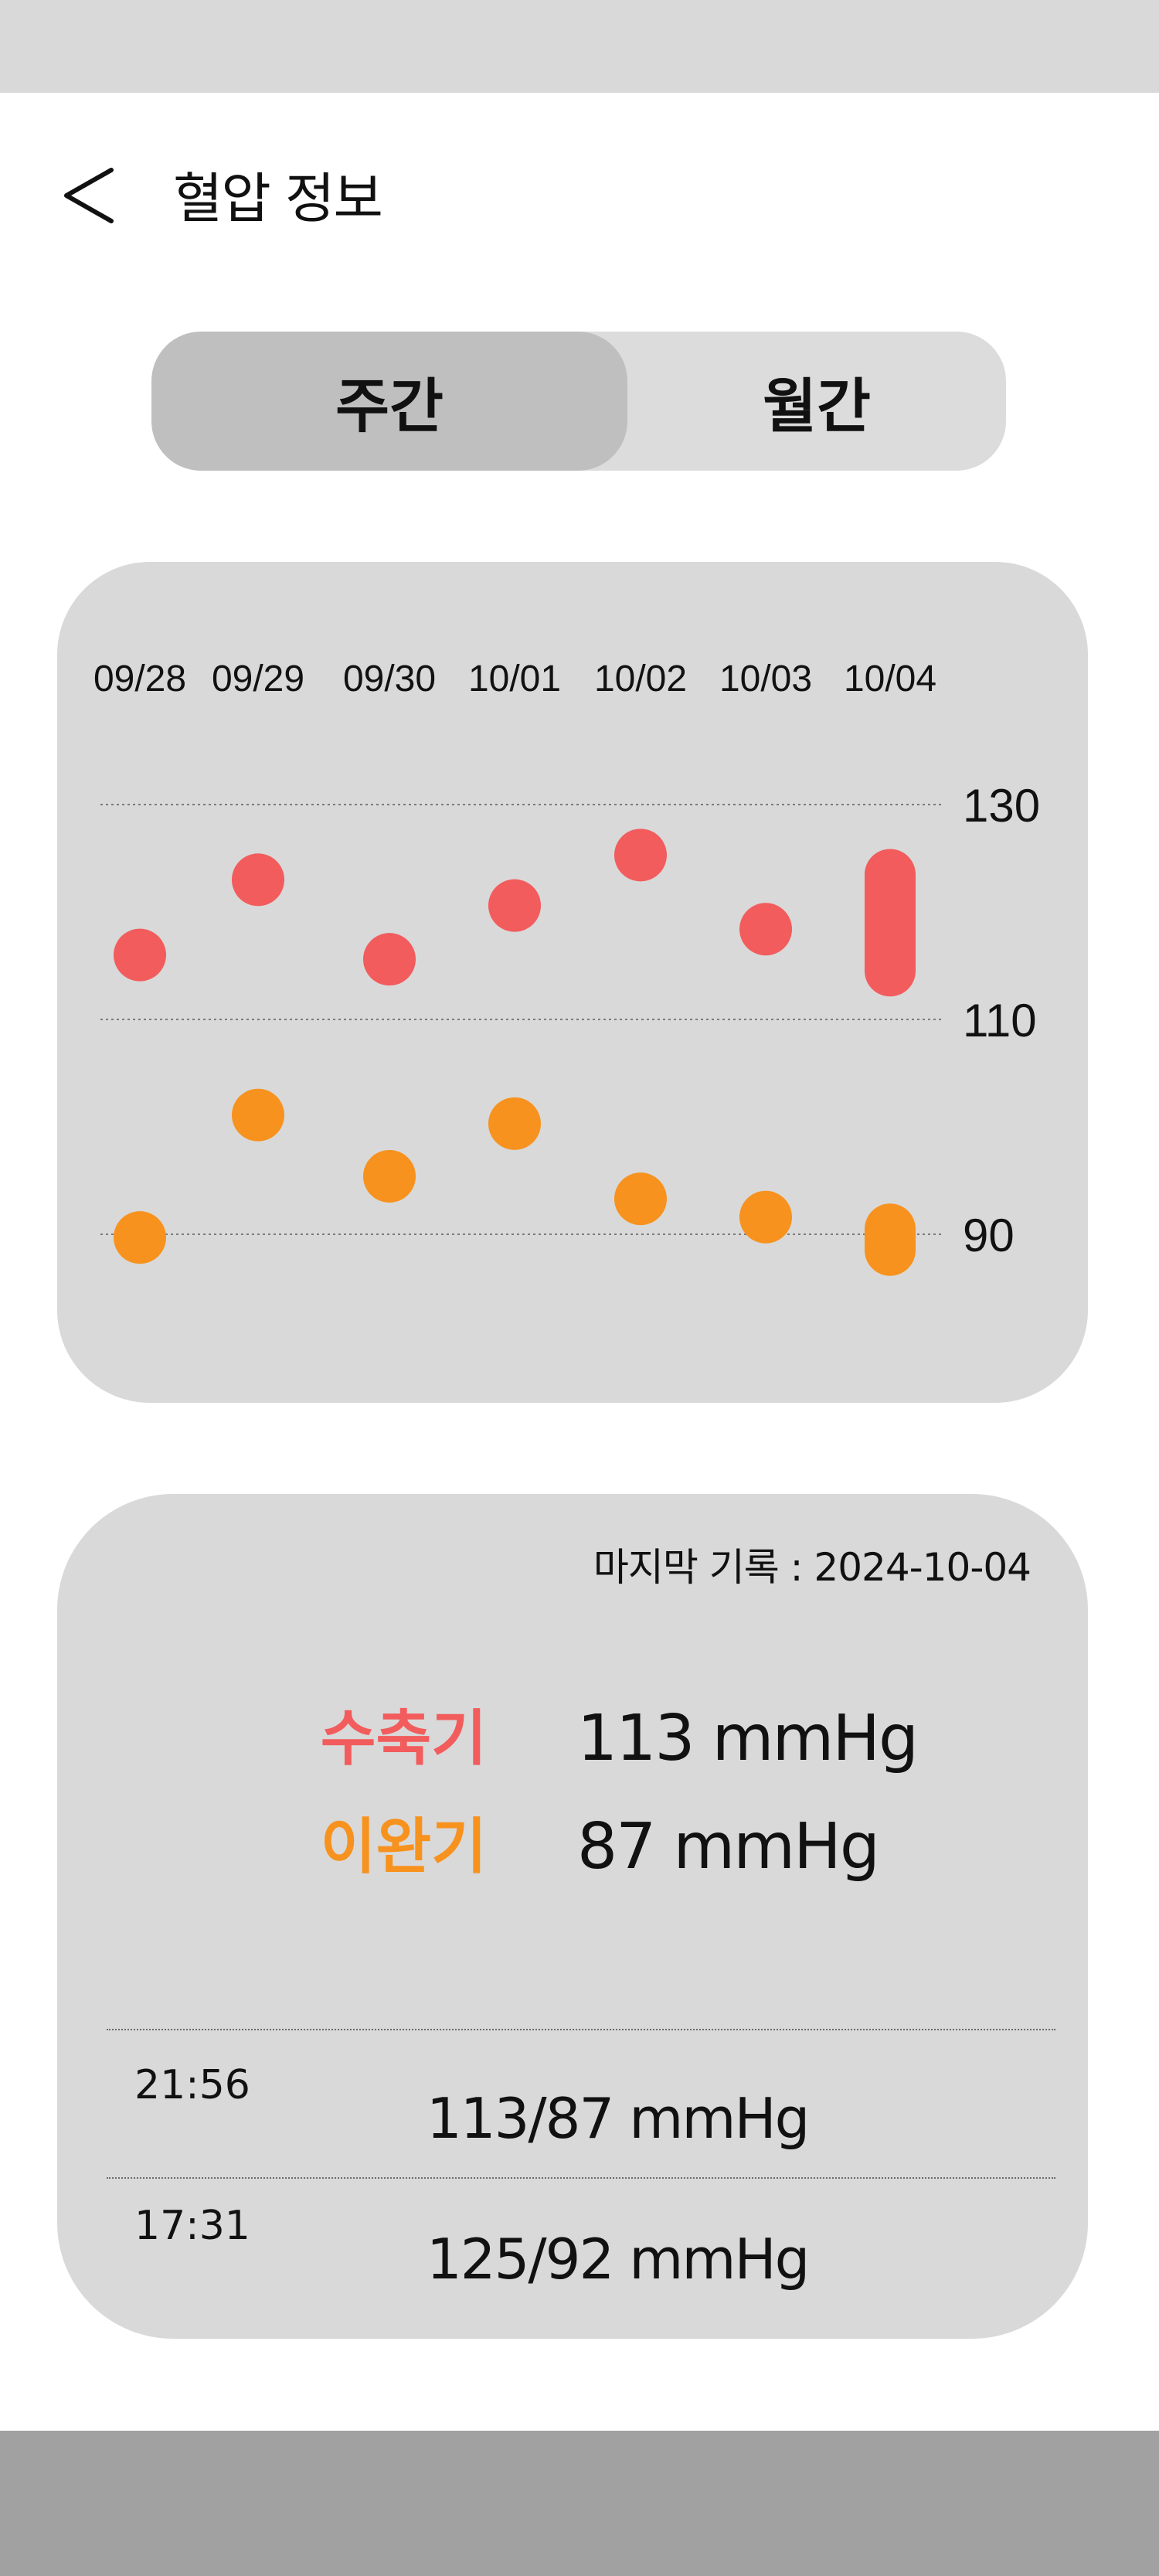  Describe the element at coordinates (890, 1239) in the screenshot. I see `diastolic-range-mark` at that location.